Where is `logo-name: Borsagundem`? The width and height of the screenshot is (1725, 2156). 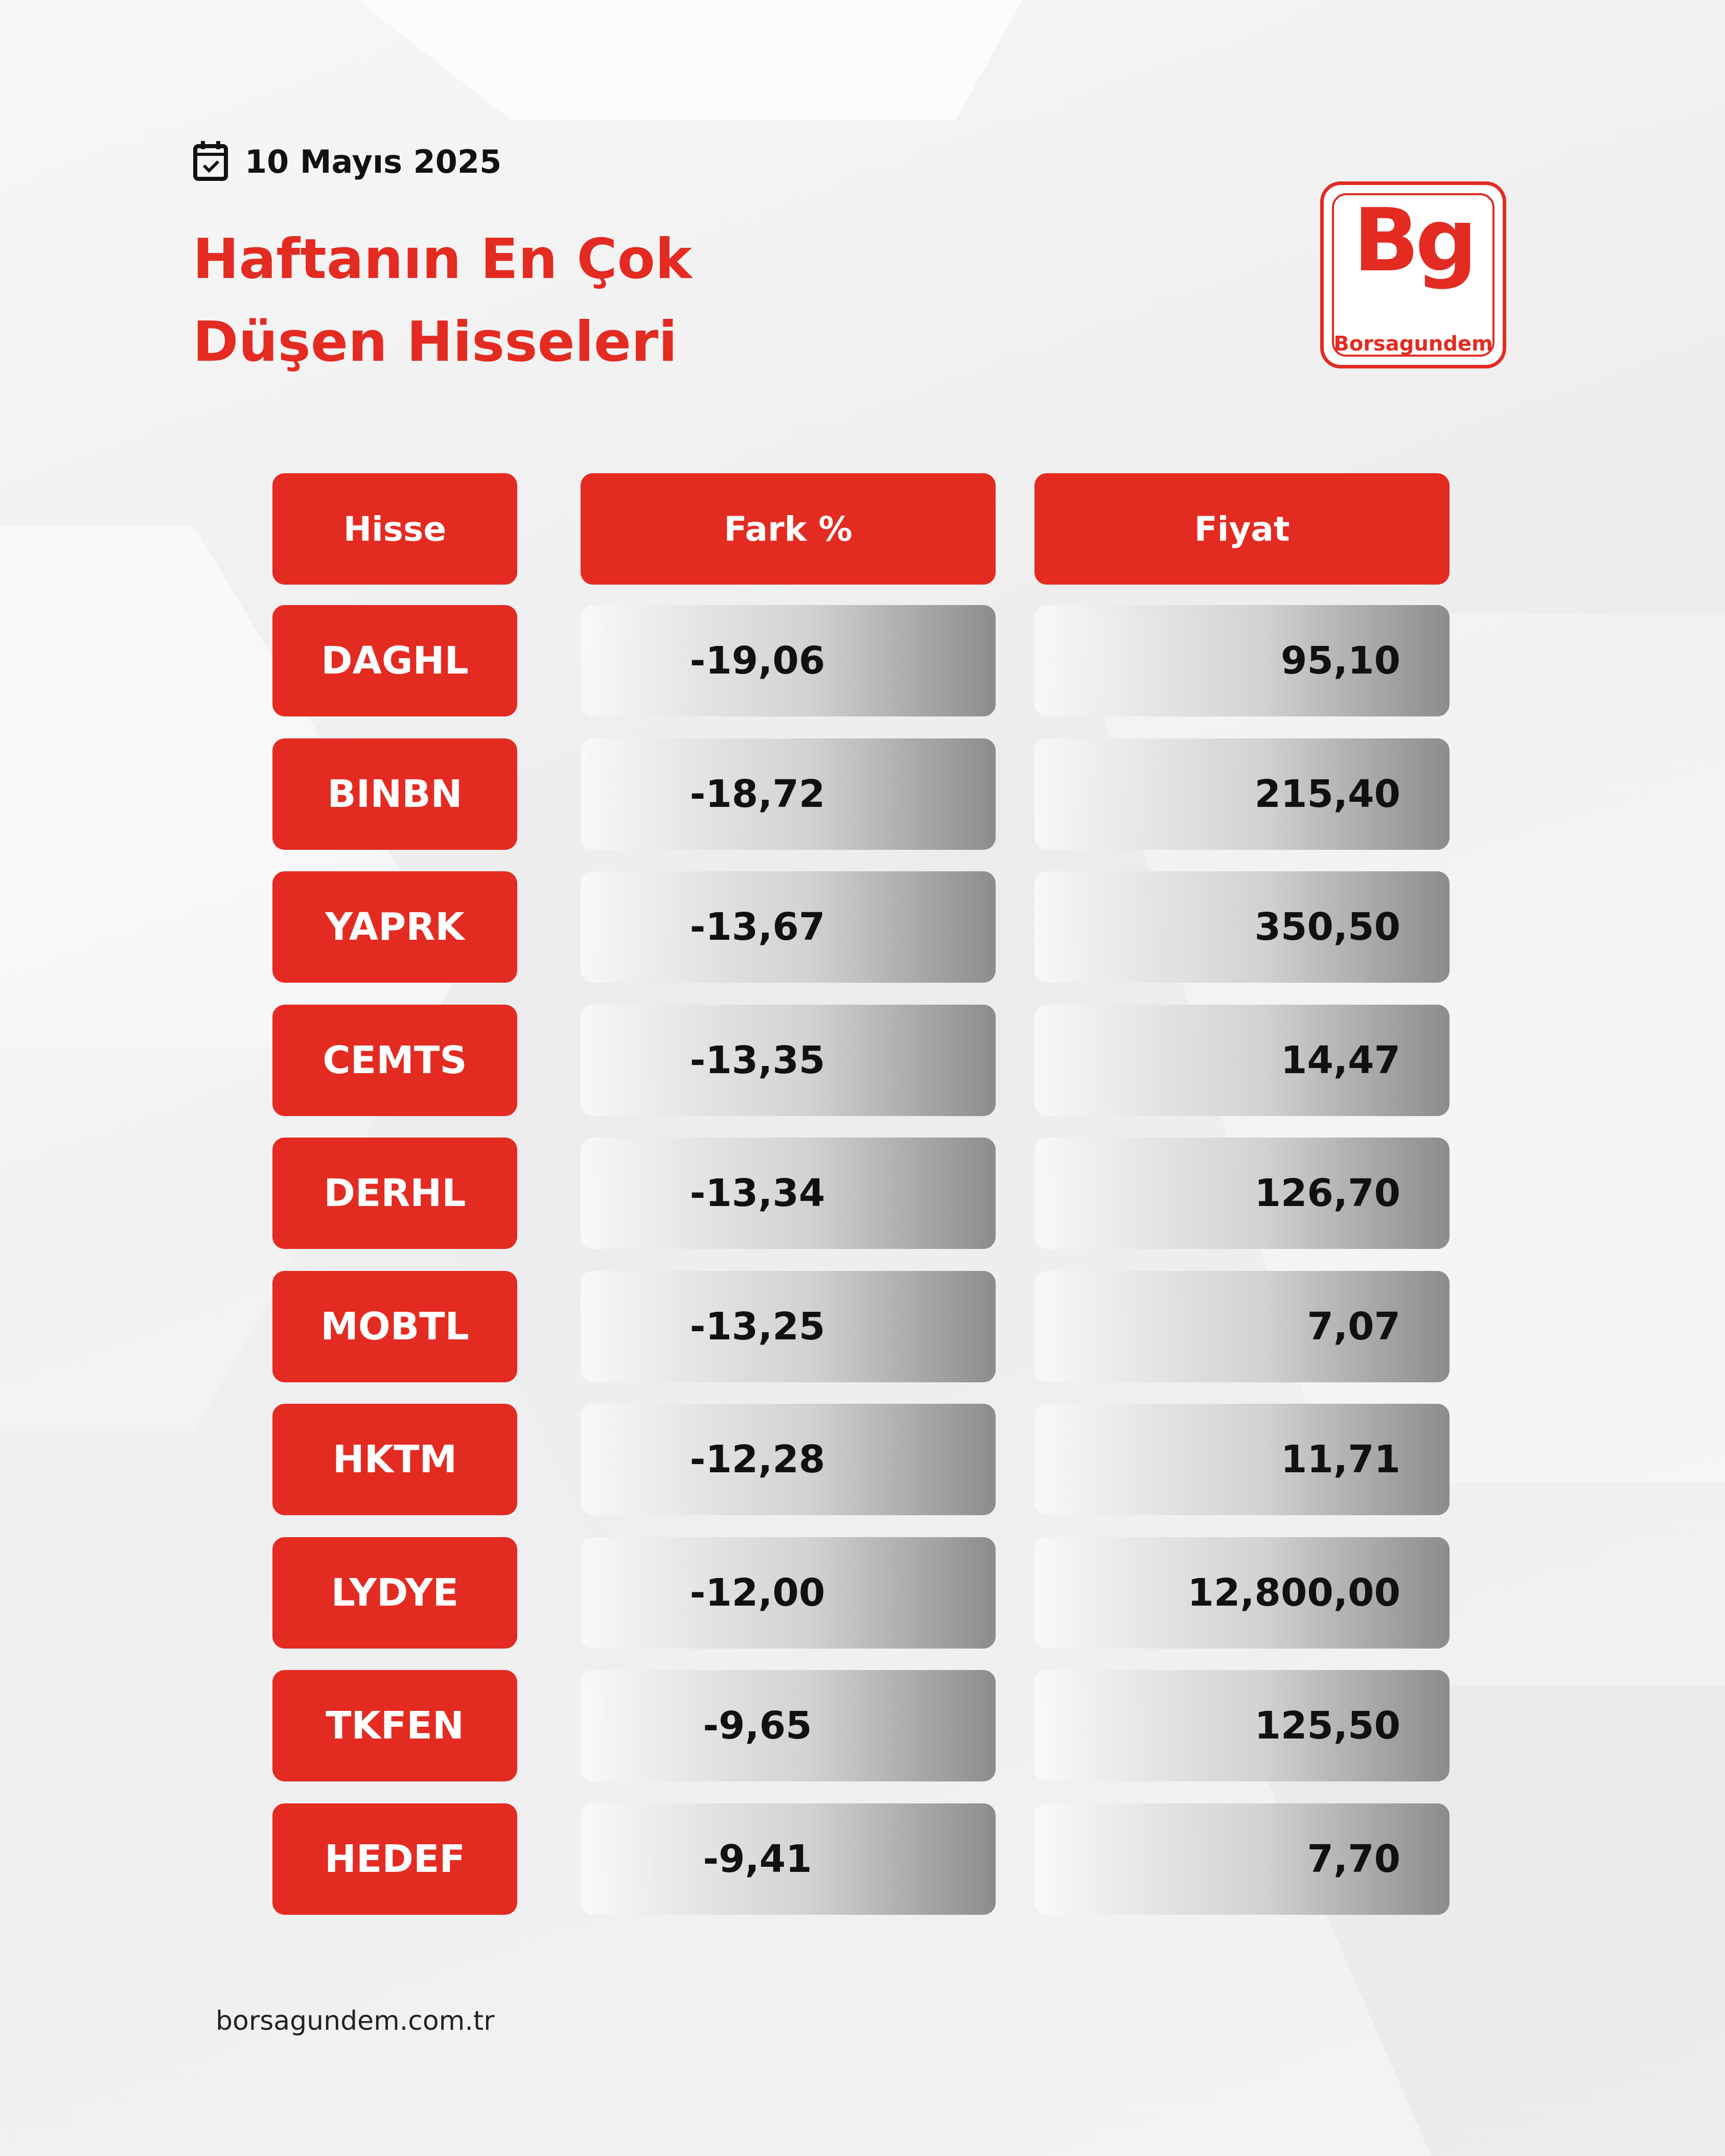 logo-name: Borsagundem is located at coordinates (1413, 344).